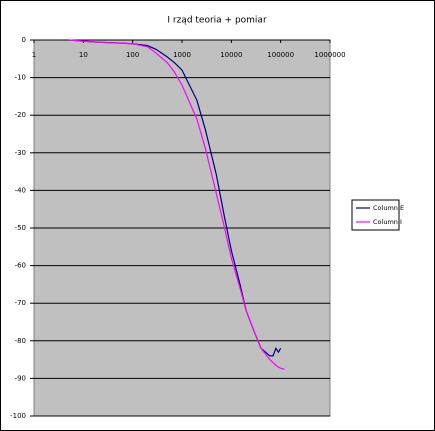  Describe the element at coordinates (24, 40) in the screenshot. I see `y-tick-label: 0` at that location.